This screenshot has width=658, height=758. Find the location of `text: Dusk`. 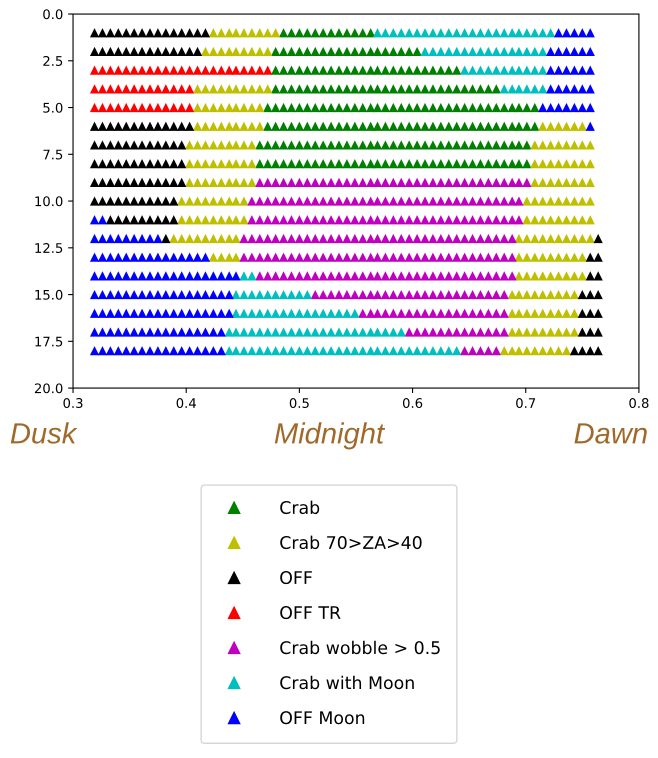

text: Dusk is located at coordinates (44, 433).